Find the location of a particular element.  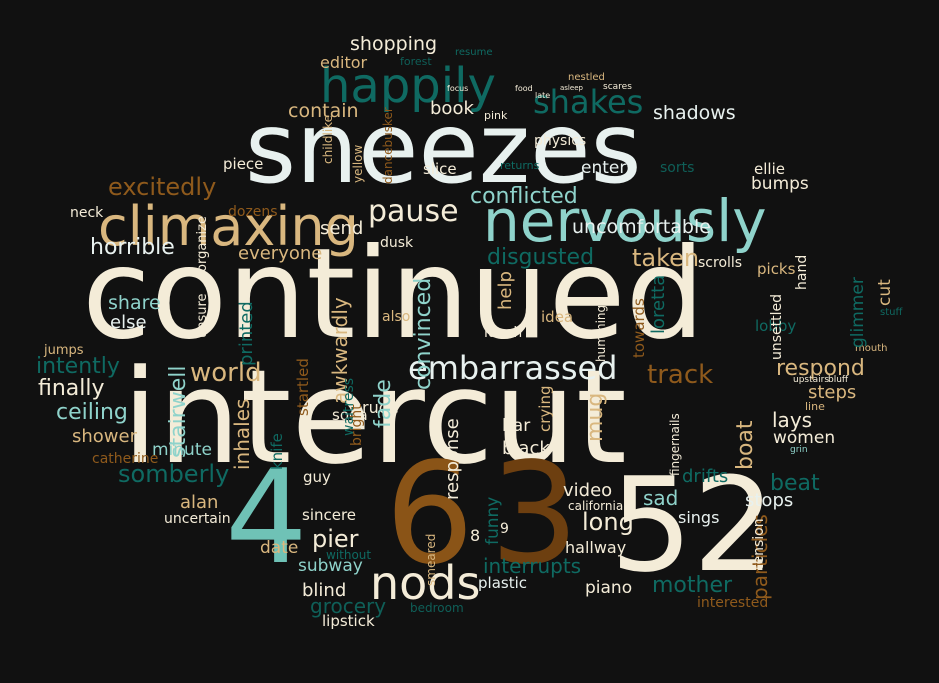

word-video: video is located at coordinates (588, 490).